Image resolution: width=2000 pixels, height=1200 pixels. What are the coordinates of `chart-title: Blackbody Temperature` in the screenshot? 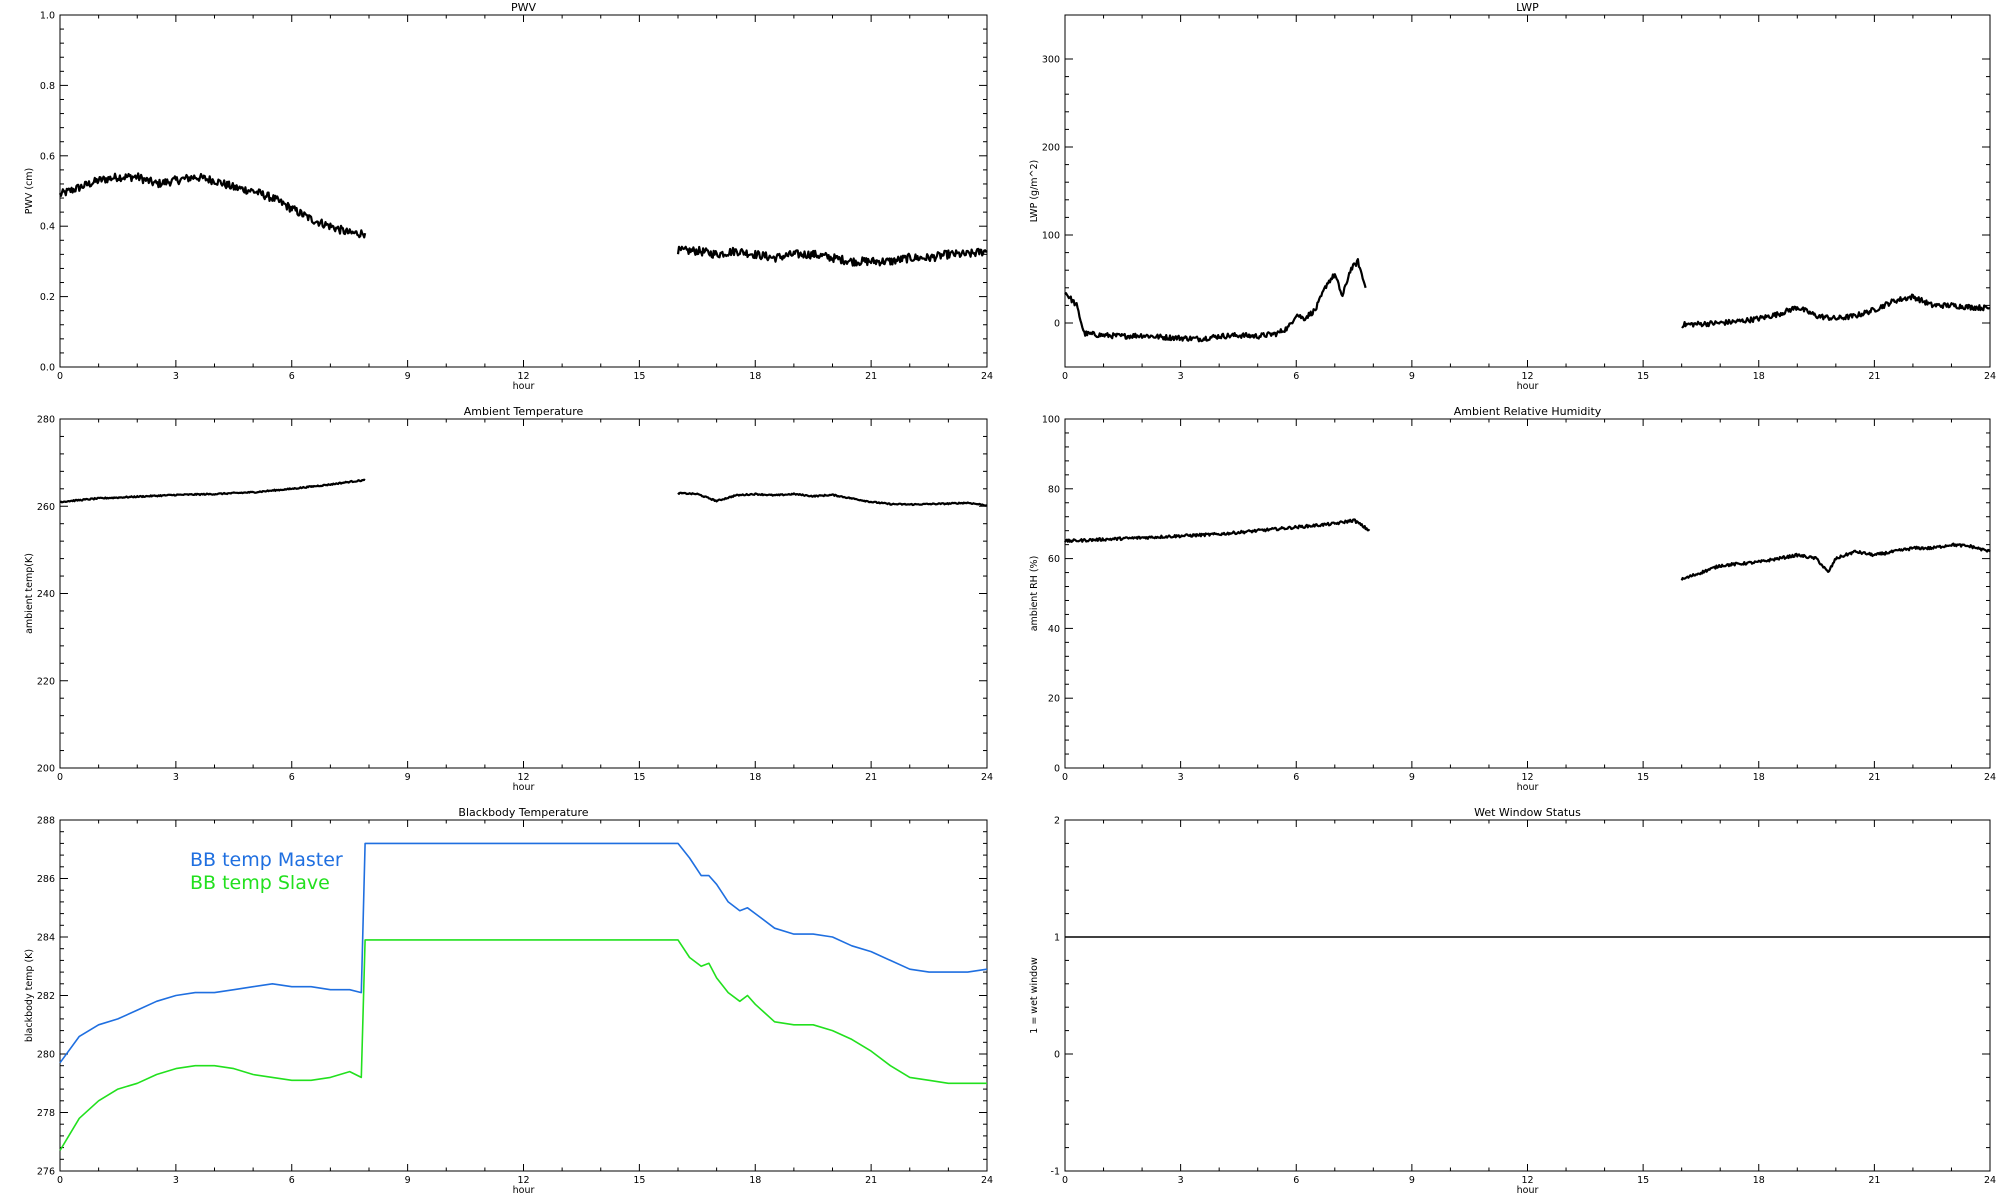 It's located at (523, 812).